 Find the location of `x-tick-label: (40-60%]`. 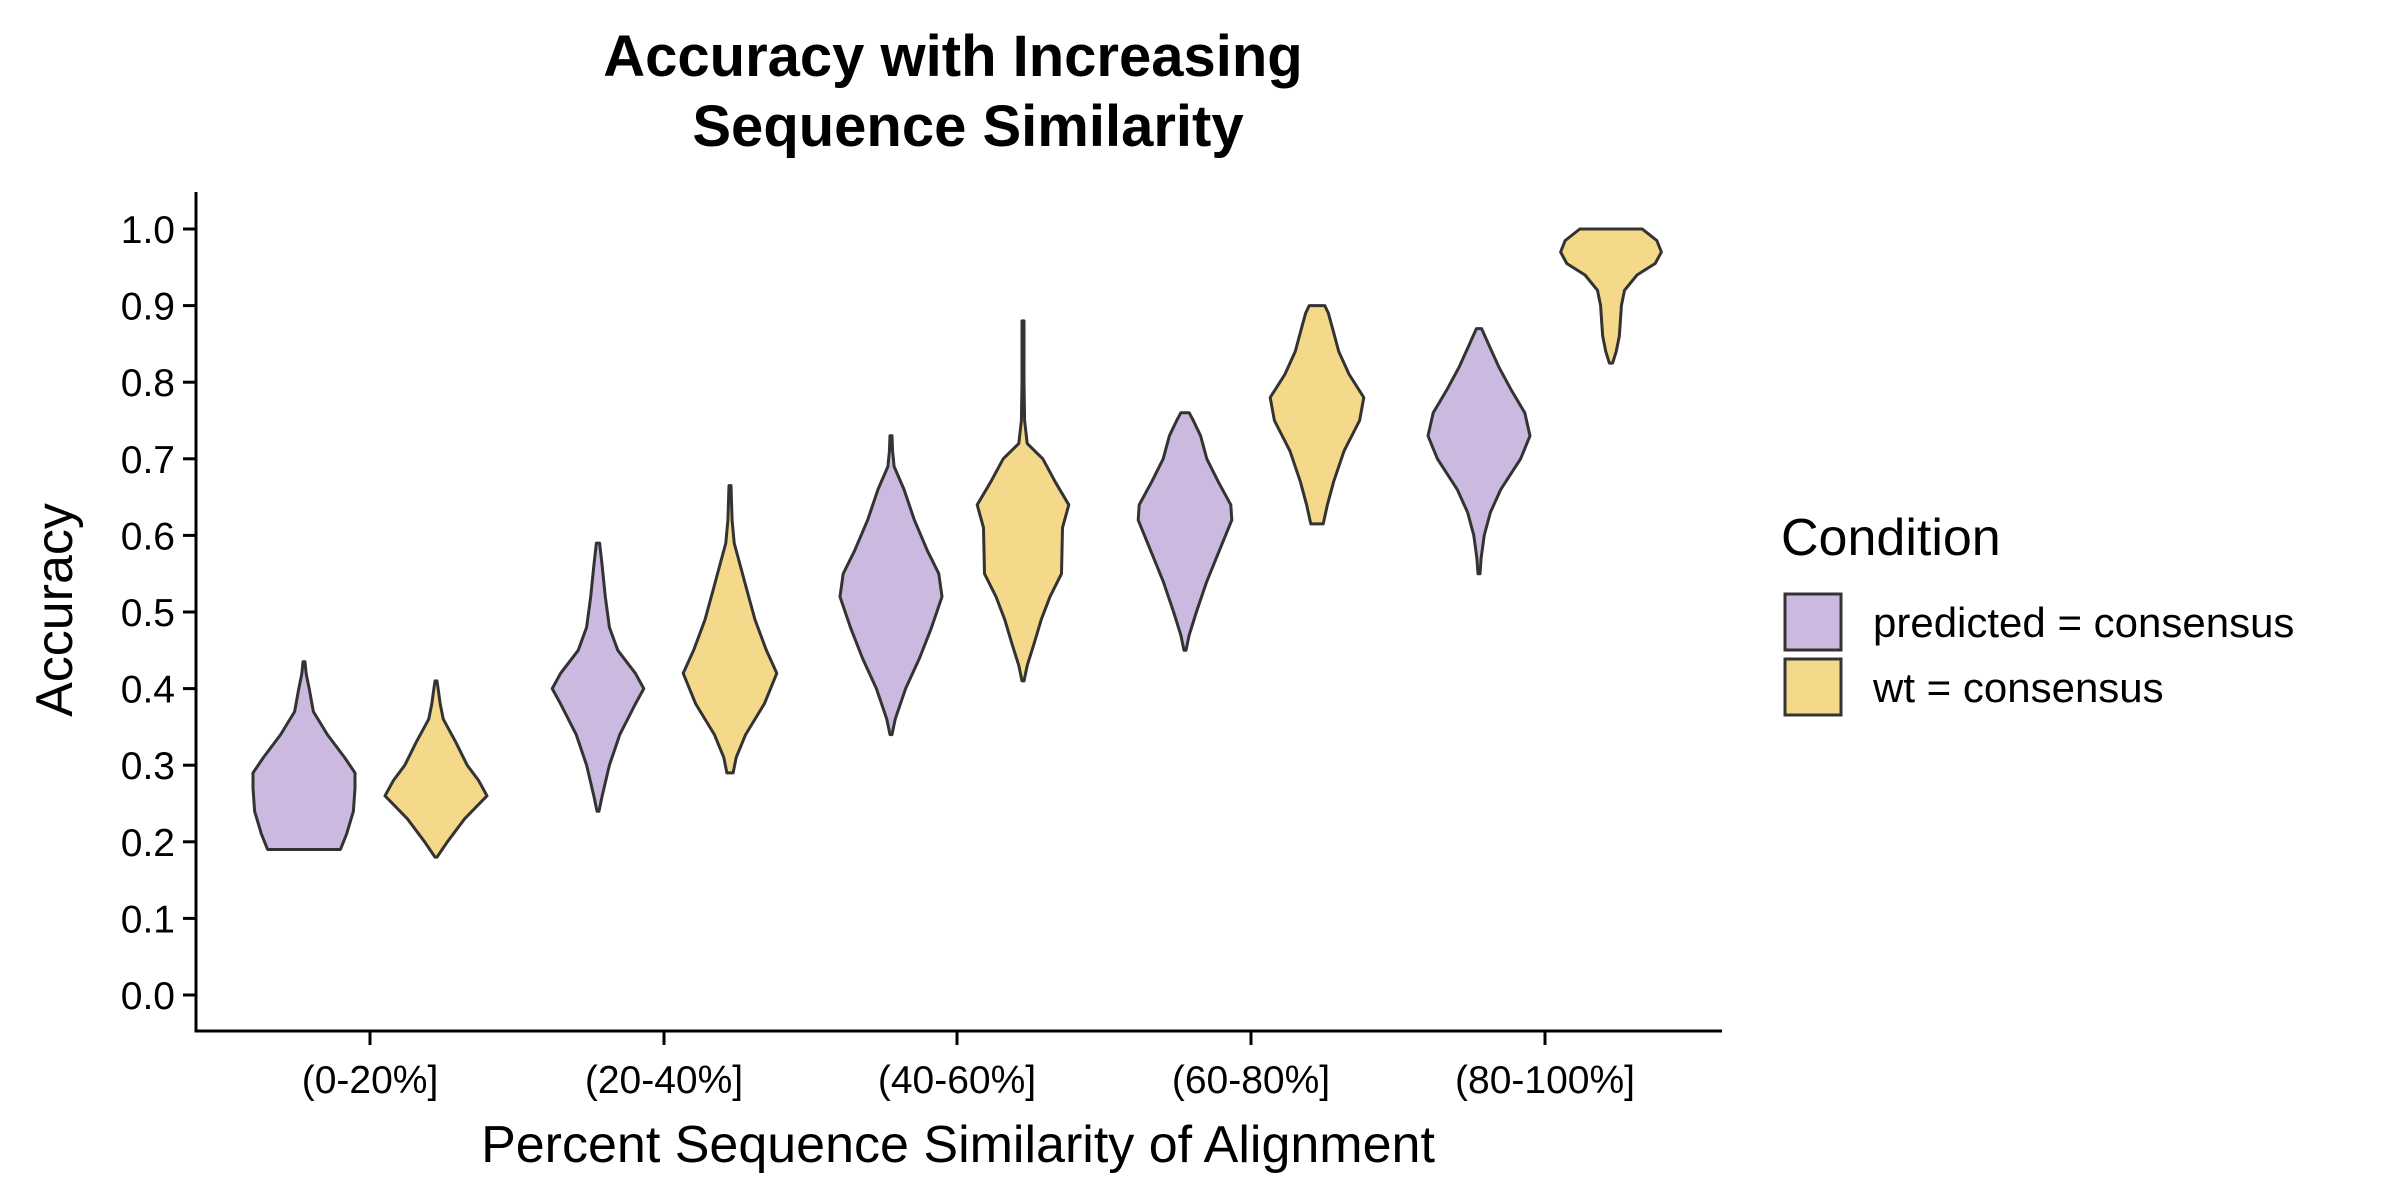

x-tick-label: (40-60%] is located at coordinates (957, 1080).